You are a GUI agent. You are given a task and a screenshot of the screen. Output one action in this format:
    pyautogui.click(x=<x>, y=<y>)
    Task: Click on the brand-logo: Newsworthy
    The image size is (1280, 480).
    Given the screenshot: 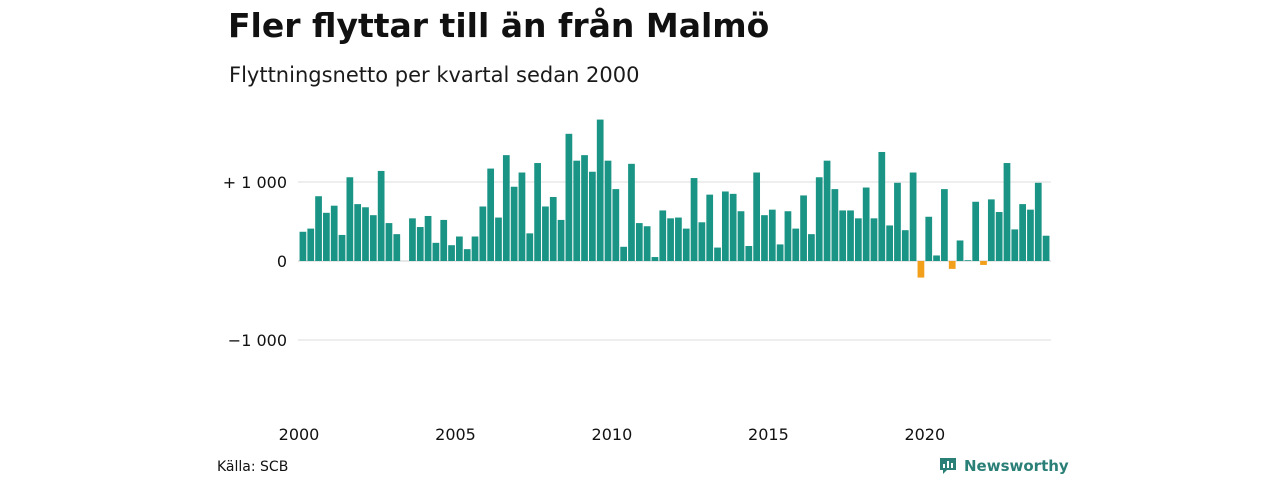 What is the action you would take?
    pyautogui.click(x=1003, y=466)
    